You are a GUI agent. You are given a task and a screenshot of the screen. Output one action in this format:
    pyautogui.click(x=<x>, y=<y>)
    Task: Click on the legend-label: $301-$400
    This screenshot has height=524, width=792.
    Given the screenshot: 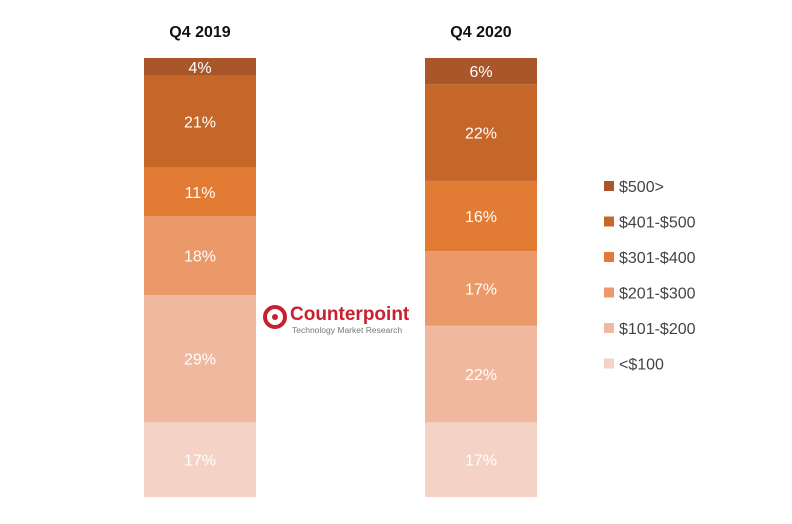 What is the action you would take?
    pyautogui.click(x=657, y=258)
    